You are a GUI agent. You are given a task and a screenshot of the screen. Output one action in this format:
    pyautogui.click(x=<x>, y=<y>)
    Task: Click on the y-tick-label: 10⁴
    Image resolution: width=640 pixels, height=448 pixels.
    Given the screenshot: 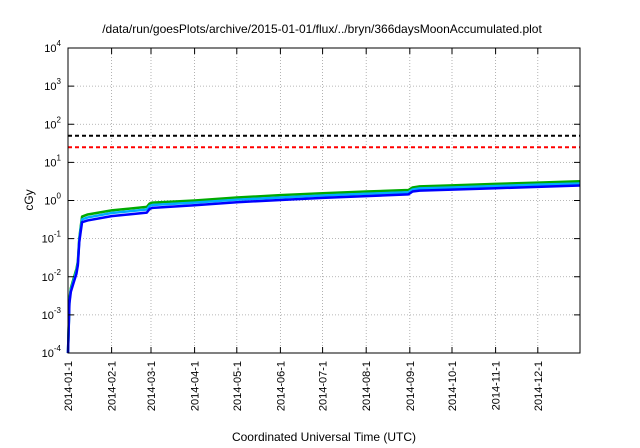 What is the action you would take?
    pyautogui.click(x=52, y=47)
    